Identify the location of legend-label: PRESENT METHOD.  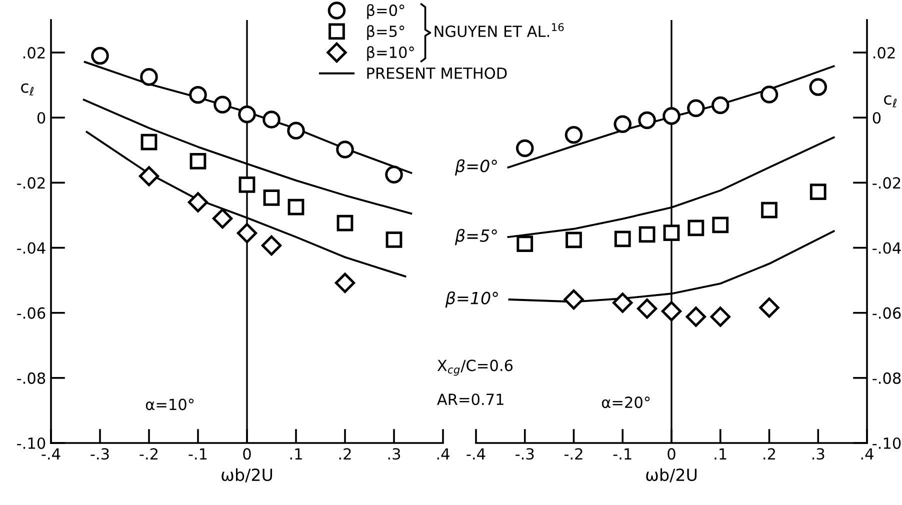
(437, 73).